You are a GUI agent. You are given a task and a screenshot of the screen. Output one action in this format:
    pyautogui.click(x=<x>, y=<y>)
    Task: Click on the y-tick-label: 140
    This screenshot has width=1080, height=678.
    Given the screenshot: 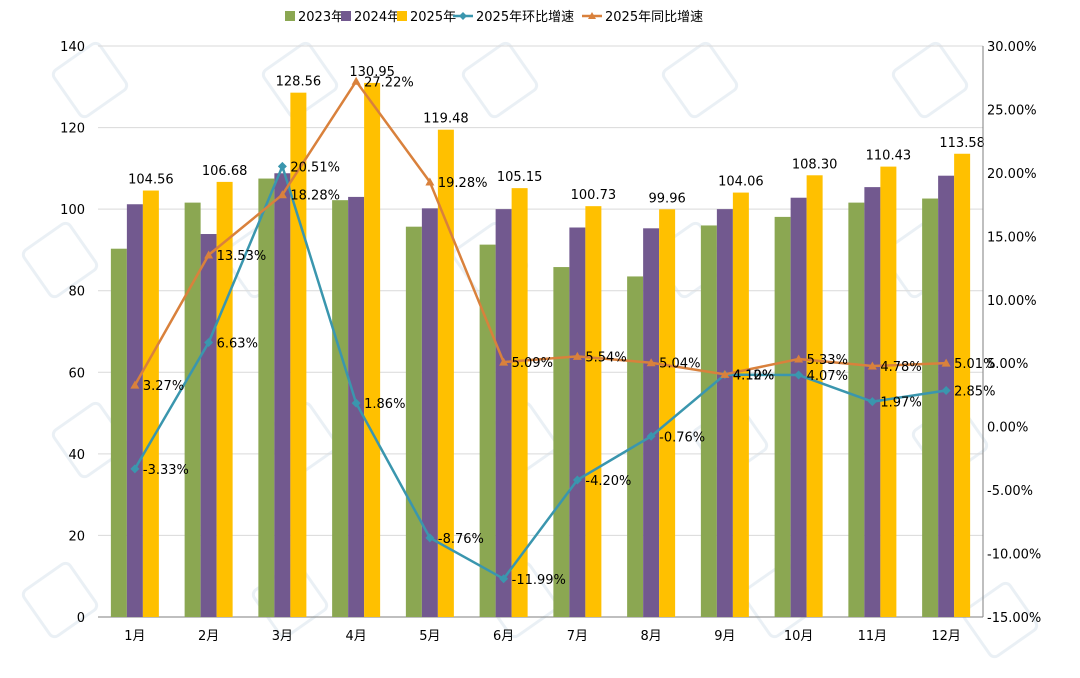 What is the action you would take?
    pyautogui.click(x=72, y=47)
    